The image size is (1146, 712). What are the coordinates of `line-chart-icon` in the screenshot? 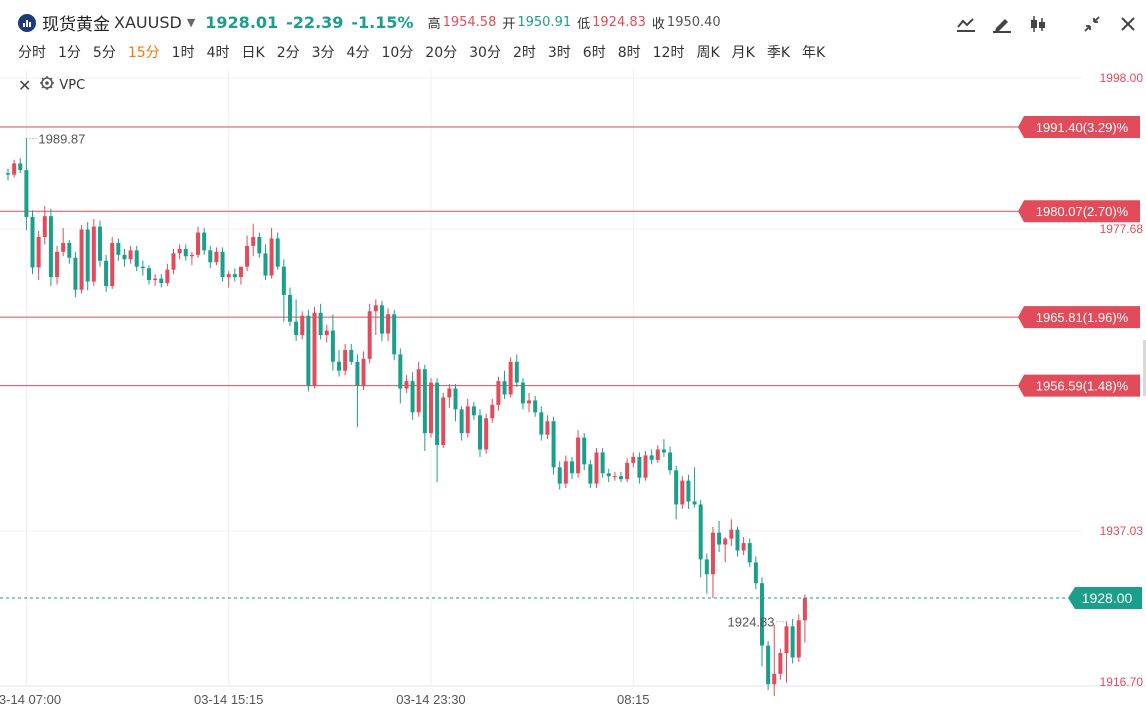 It's located at (966, 24).